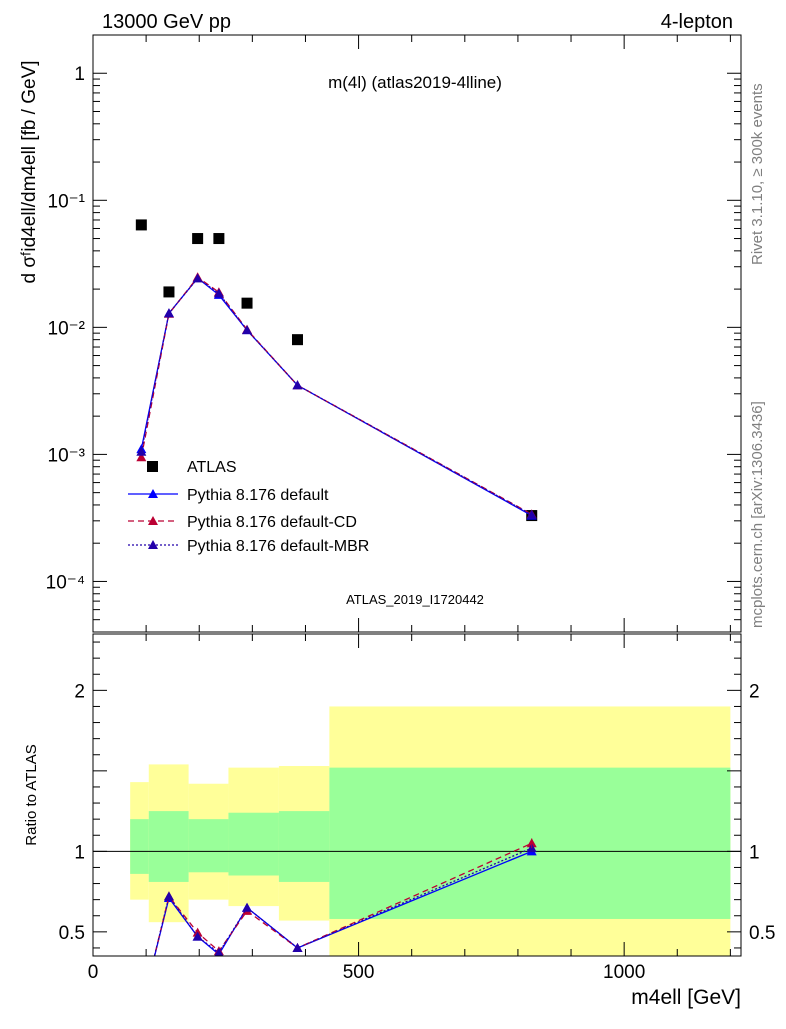 This screenshot has height=1029, width=786. What do you see at coordinates (67, 455) in the screenshot?
I see `y-tick-label: 10⁻³` at bounding box center [67, 455].